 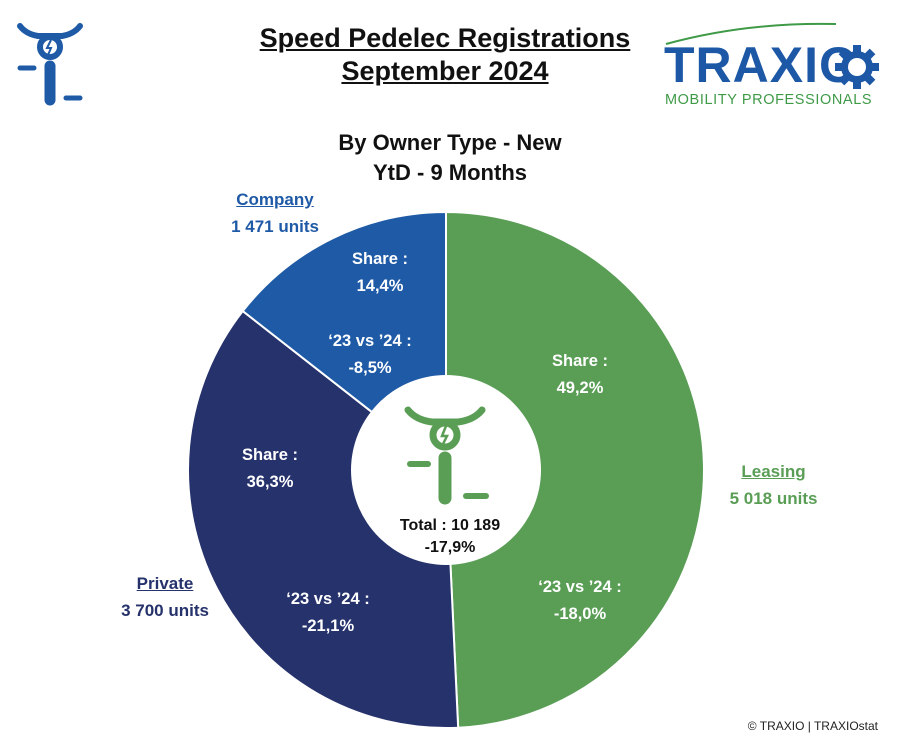 What do you see at coordinates (812, 726) in the screenshot?
I see `copyright-footer: © TRAXIO | TRAXIOstat` at bounding box center [812, 726].